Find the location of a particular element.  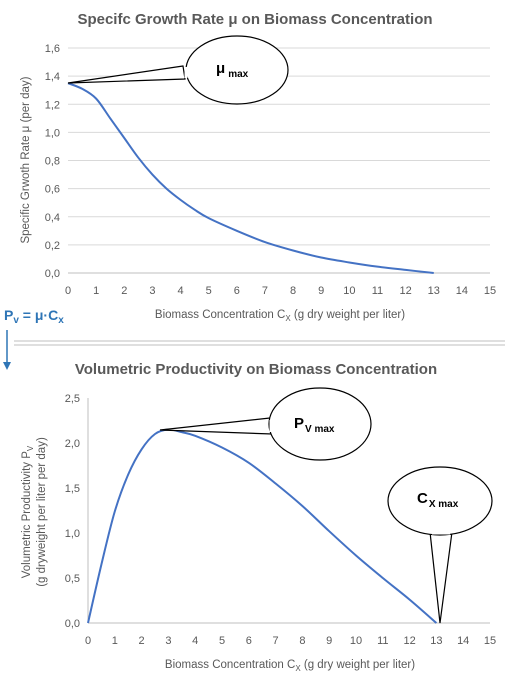

chart2-x-tick-label: 12 is located at coordinates (409, 641).